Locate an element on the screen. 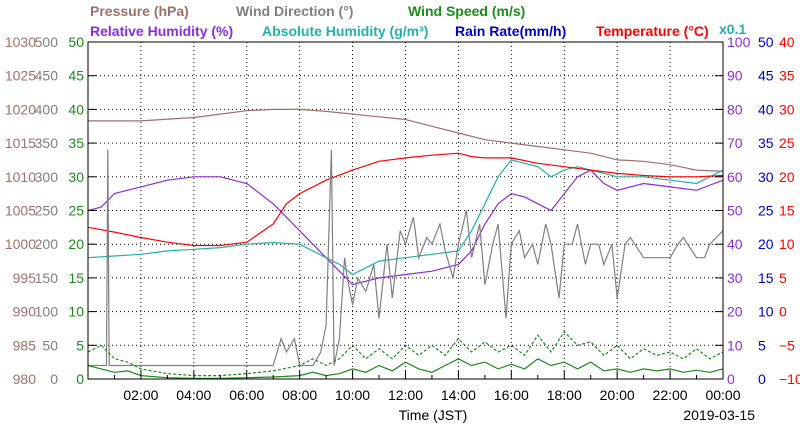 Image resolution: width=800 pixels, height=434 pixels. right-tick-label-rain-rate: 10 is located at coordinates (766, 312).